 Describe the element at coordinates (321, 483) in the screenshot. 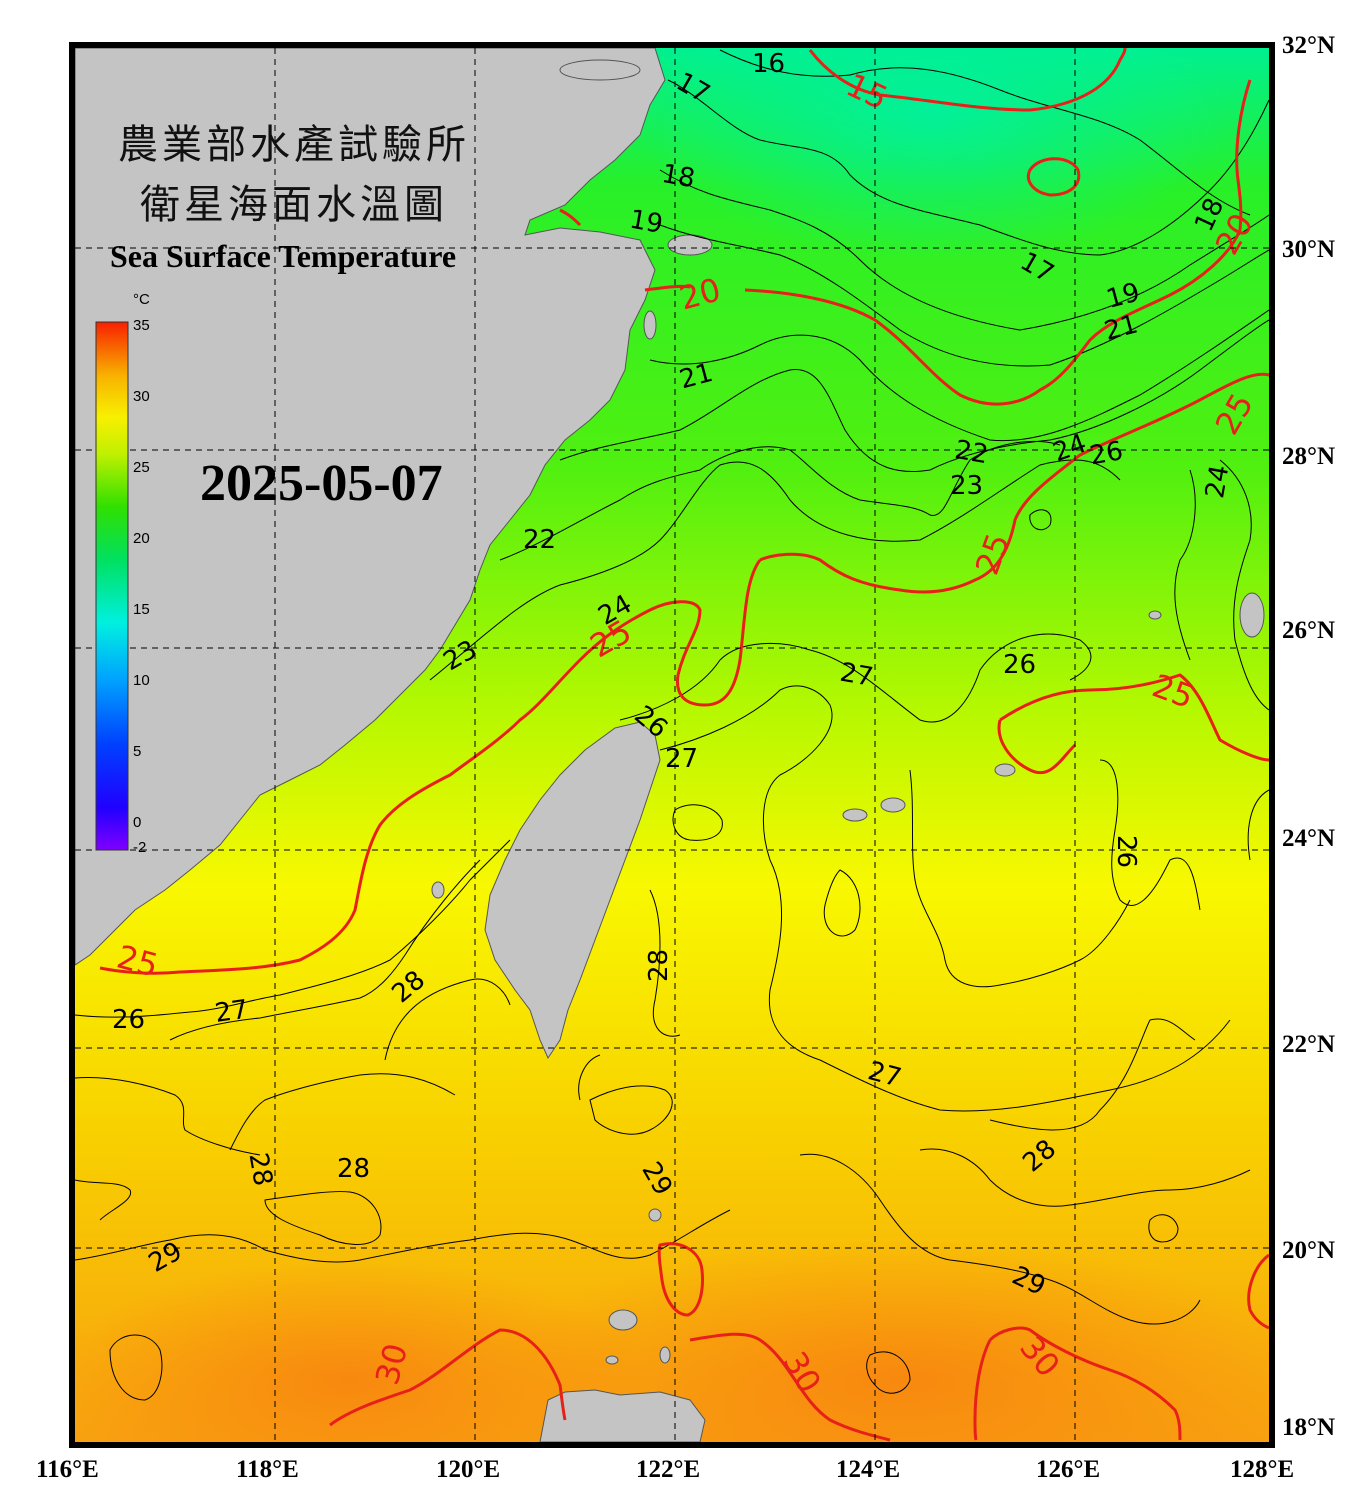

I see `map-date: 2025-05-07` at that location.